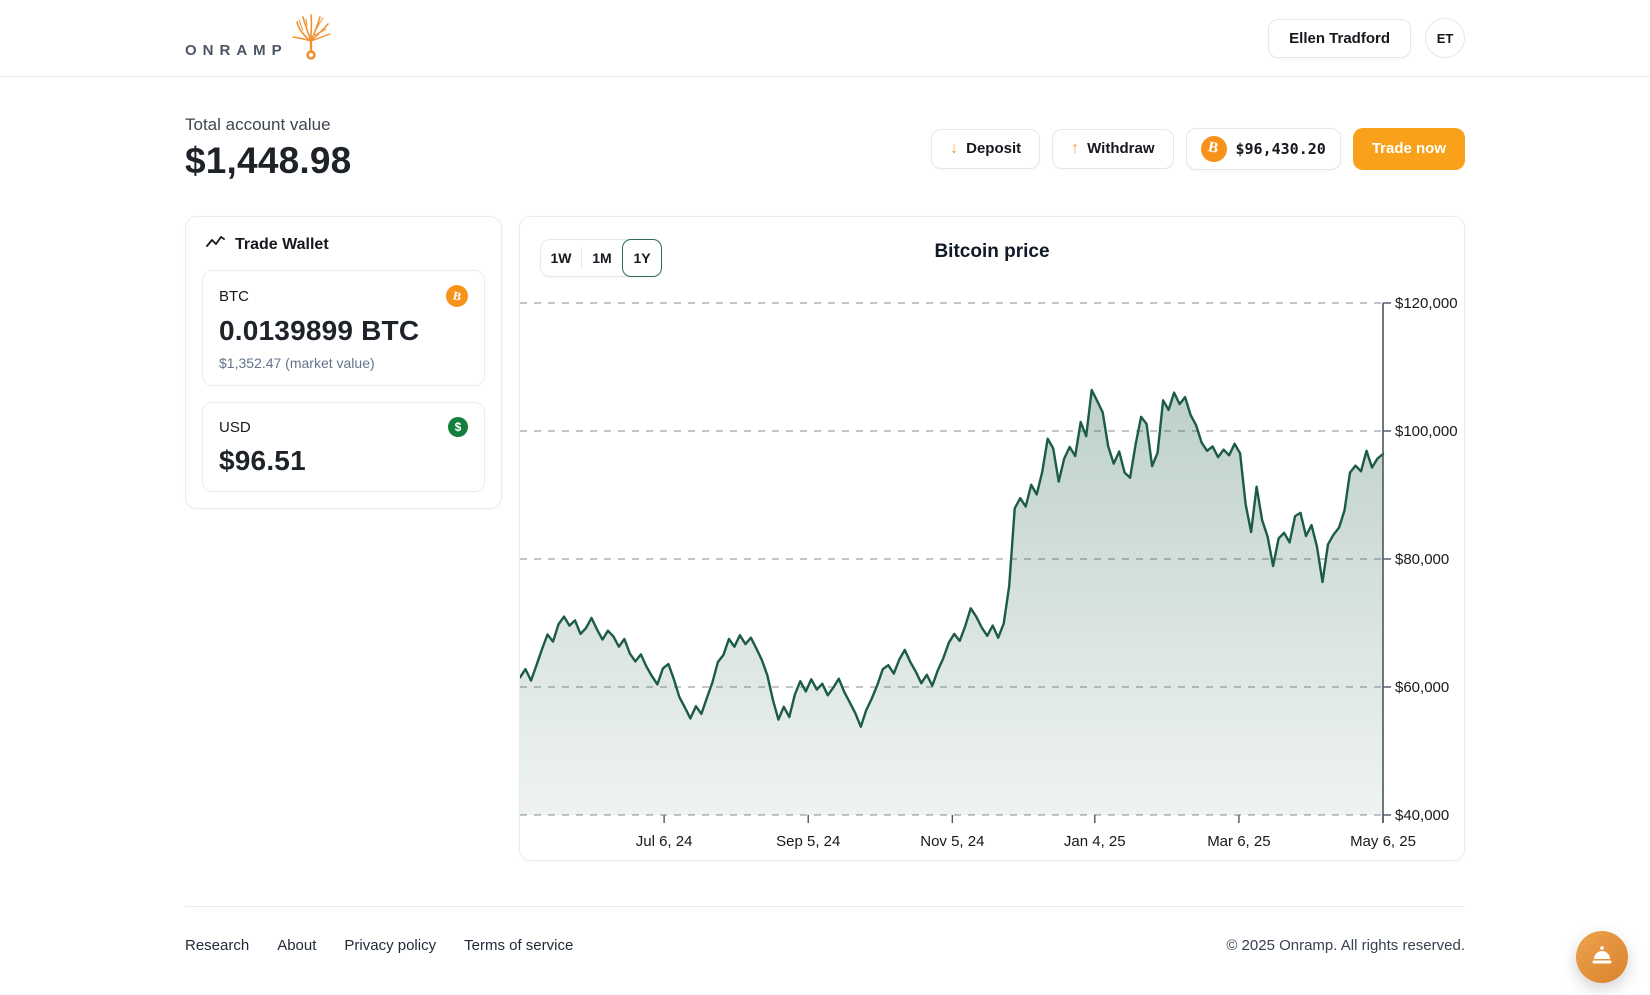 The height and width of the screenshot is (995, 1650). What do you see at coordinates (297, 363) in the screenshot?
I see `btc-market-value: $1,352.47 (market value)` at bounding box center [297, 363].